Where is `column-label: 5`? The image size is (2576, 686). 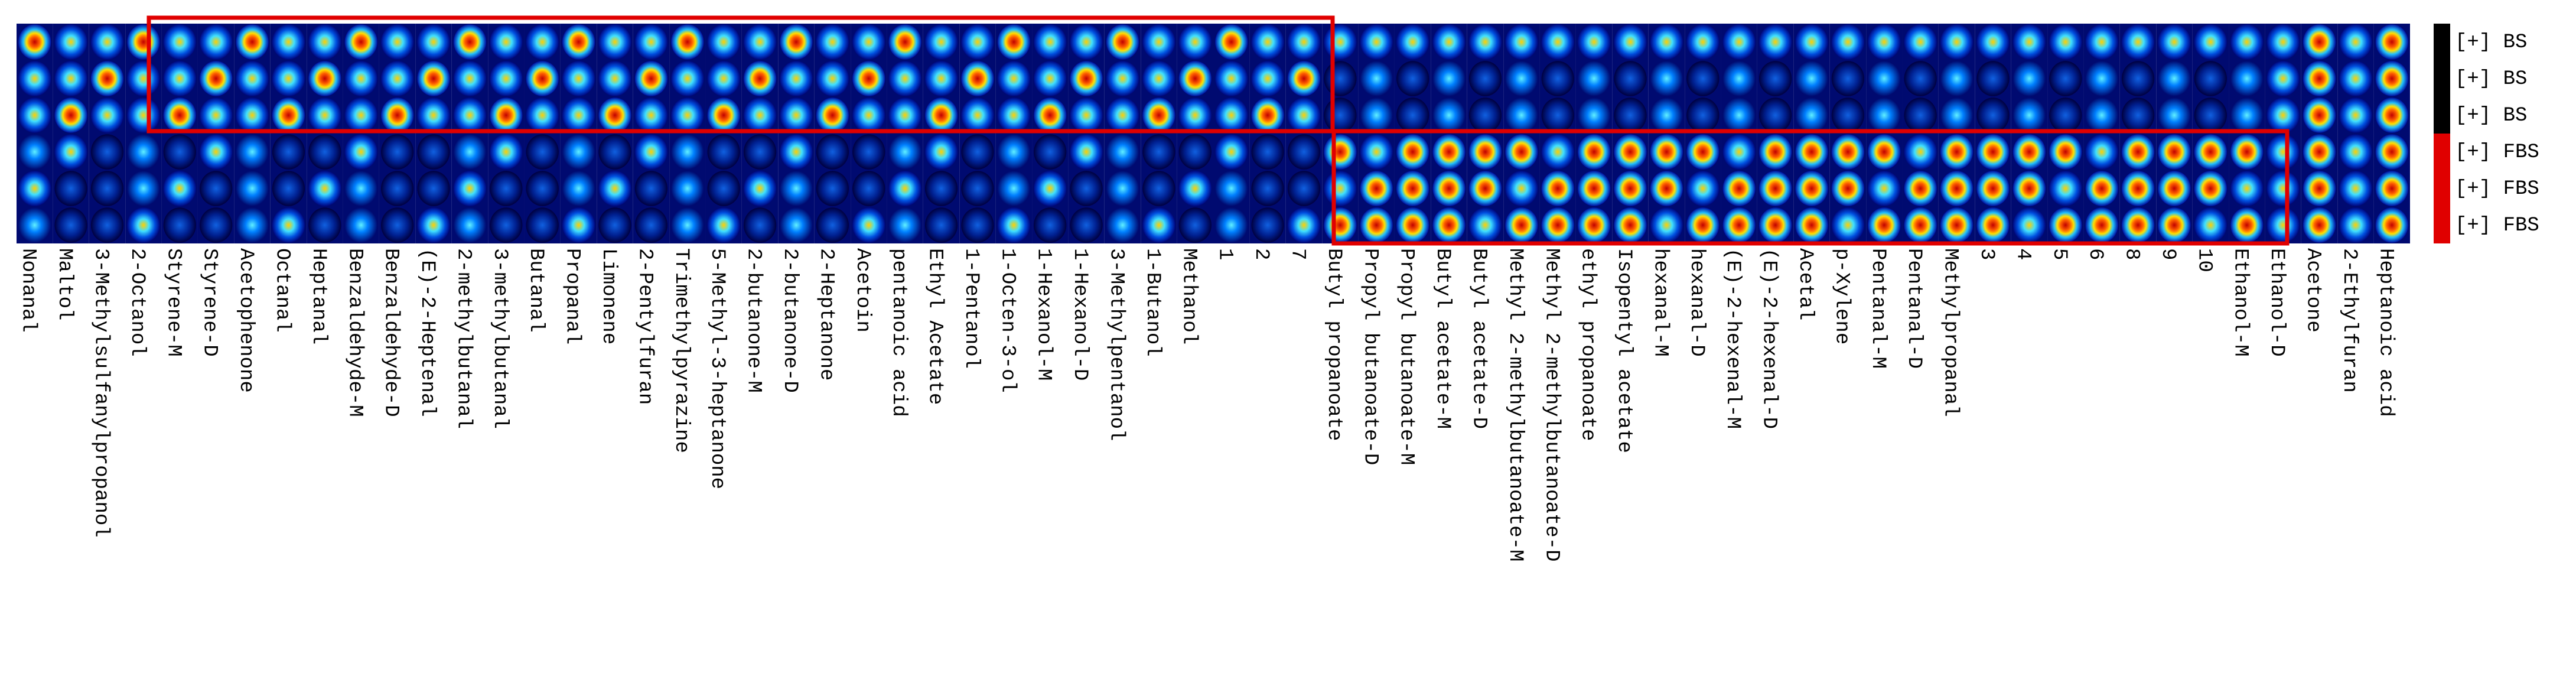 column-label: 5 is located at coordinates (2059, 254).